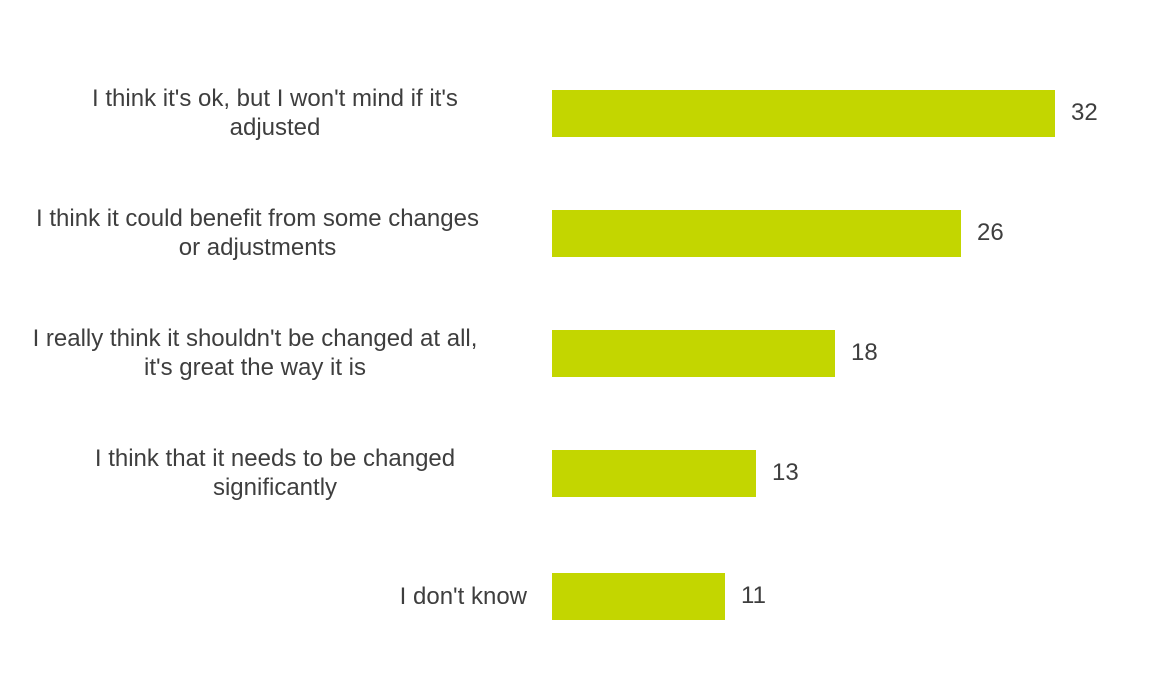 The image size is (1150, 674). Describe the element at coordinates (990, 232) in the screenshot. I see `value-label: 26` at that location.